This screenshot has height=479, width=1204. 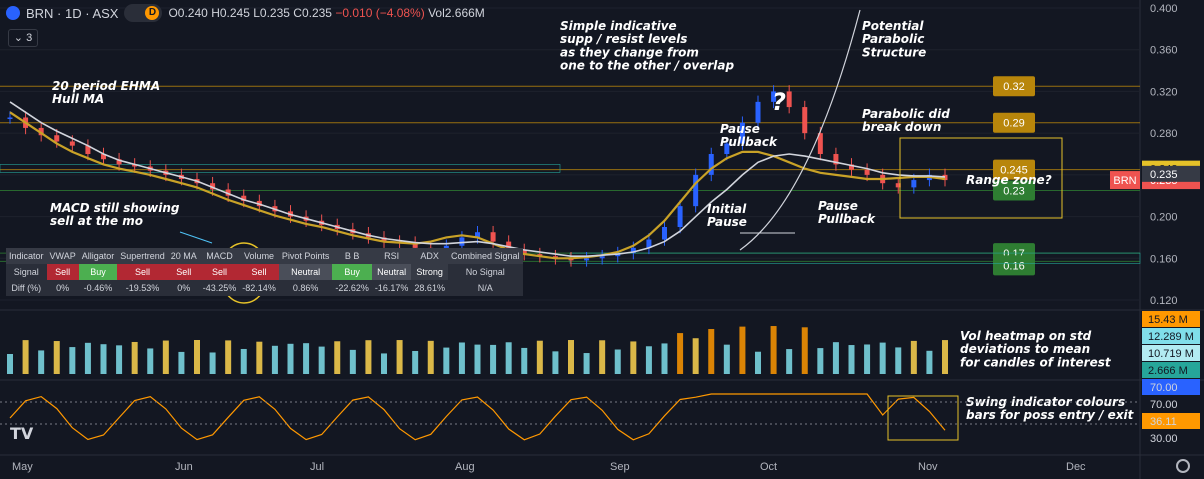 What do you see at coordinates (305, 256) in the screenshot?
I see `indicator-header-7: Pivot Points` at bounding box center [305, 256].